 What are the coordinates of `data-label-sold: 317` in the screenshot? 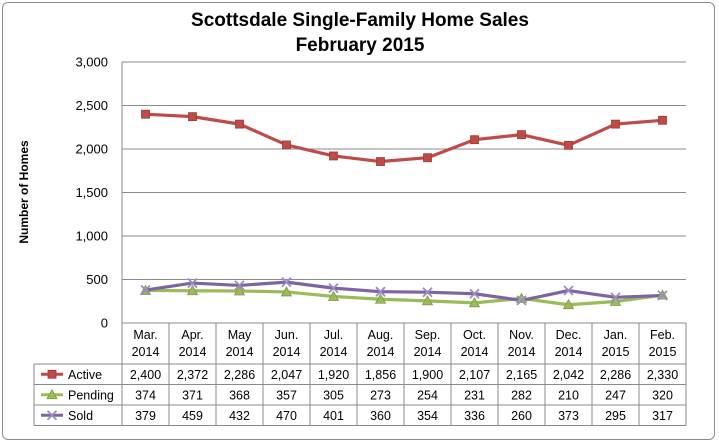 It's located at (662, 416).